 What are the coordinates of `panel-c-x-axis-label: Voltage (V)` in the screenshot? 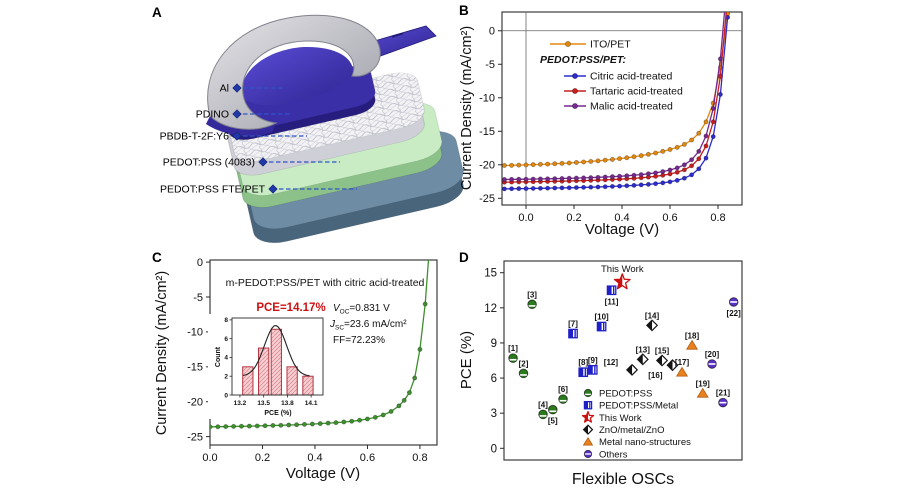 It's located at (323, 473).